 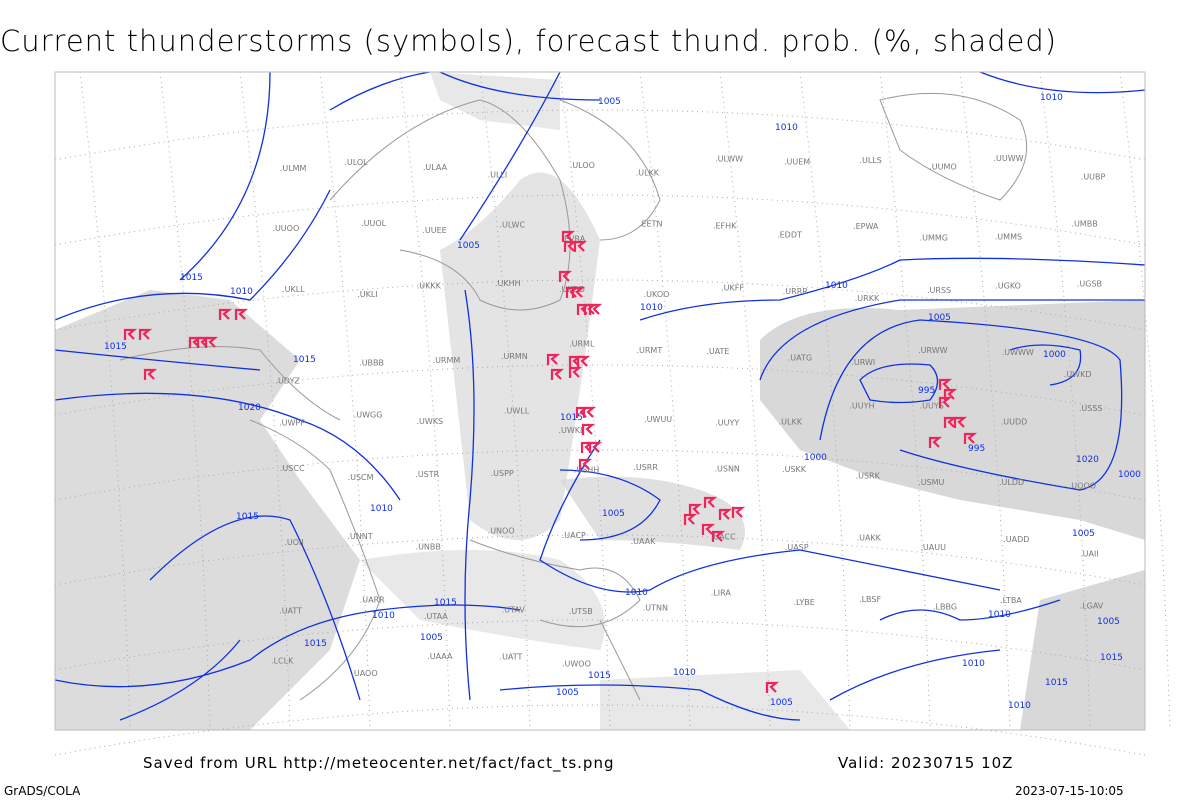 What do you see at coordinates (42, 791) in the screenshot?
I see `software-label: GrADS/COLA` at bounding box center [42, 791].